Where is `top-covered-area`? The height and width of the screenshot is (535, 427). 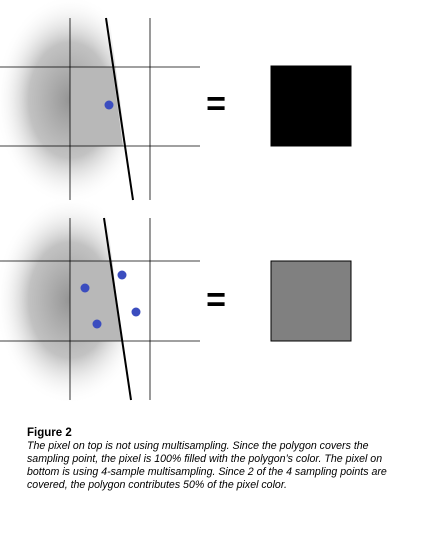
top-covered-area is located at coordinates (96, 106).